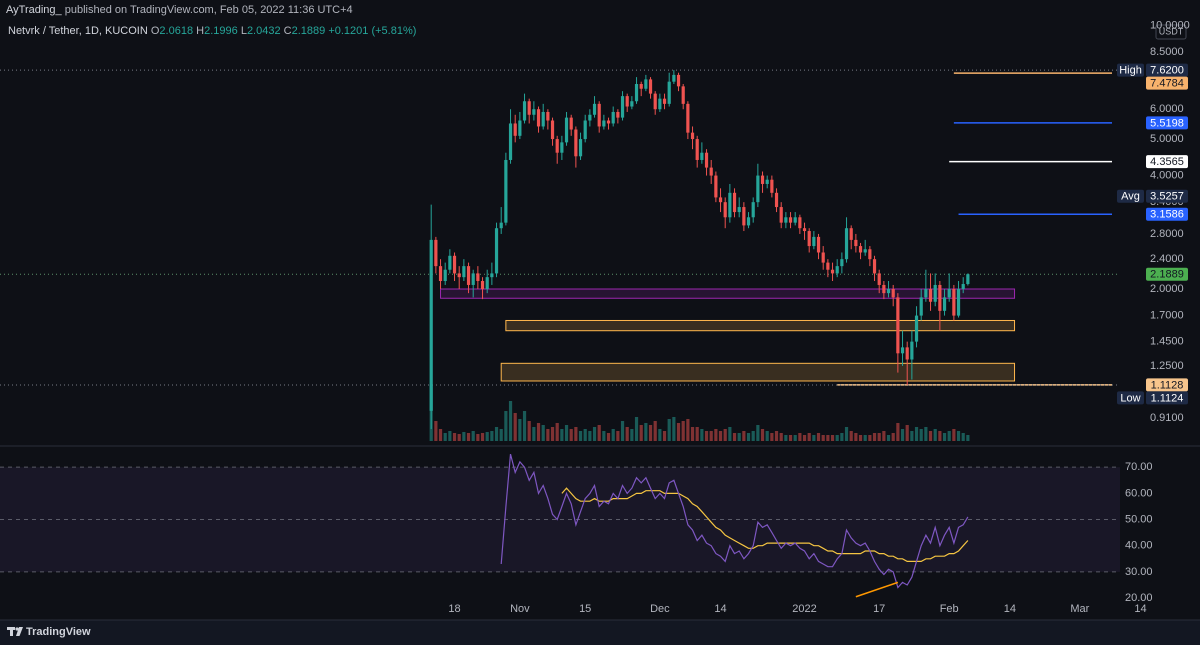 The height and width of the screenshot is (645, 1200). I want to click on rsi-ma-line, so click(765, 524).